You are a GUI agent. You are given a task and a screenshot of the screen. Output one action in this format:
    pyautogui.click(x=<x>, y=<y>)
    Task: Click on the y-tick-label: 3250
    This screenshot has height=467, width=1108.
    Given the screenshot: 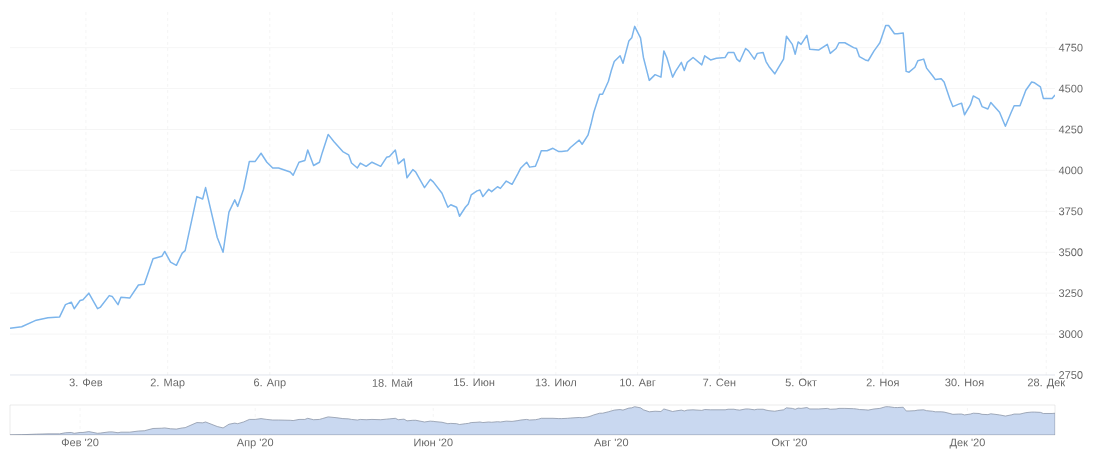 What is the action you would take?
    pyautogui.click(x=1070, y=293)
    